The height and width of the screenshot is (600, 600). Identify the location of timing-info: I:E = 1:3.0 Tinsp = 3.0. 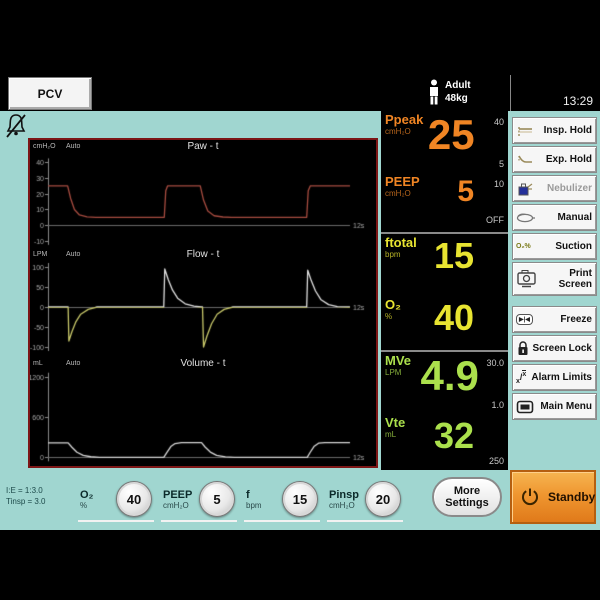
(26, 496).